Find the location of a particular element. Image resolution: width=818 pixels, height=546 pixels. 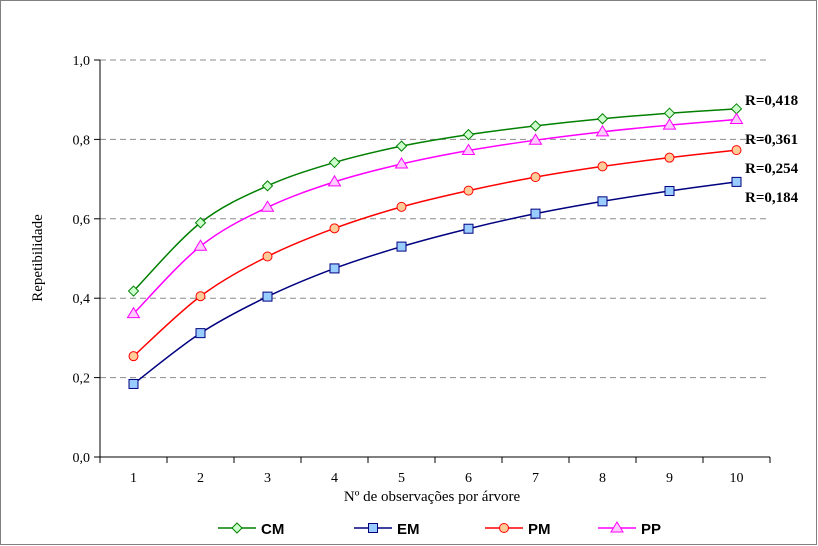

x-tick-label: 6 is located at coordinates (468, 478).